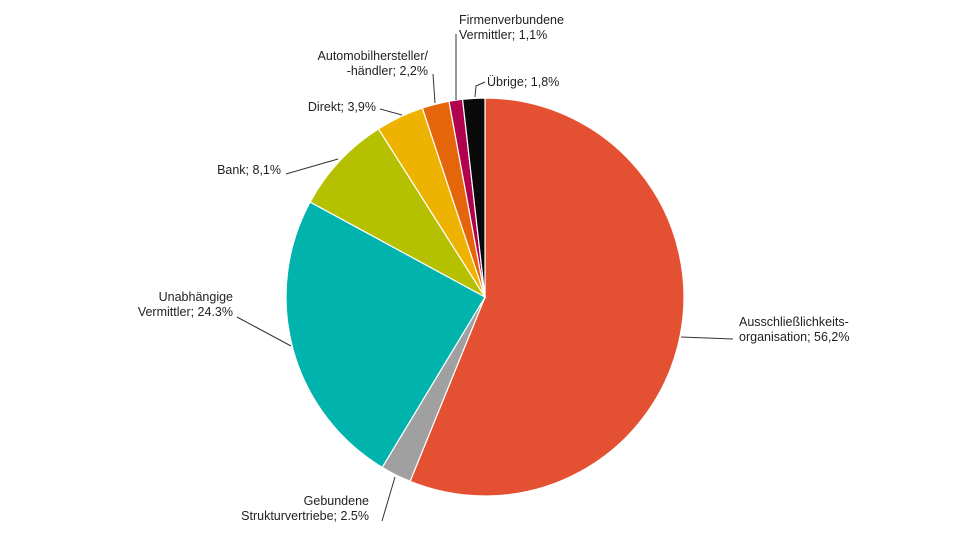 This screenshot has width=970, height=543. Describe the element at coordinates (503, 35) in the screenshot. I see `slice-label-6-line-1: Vermittler; 1,1%` at that location.